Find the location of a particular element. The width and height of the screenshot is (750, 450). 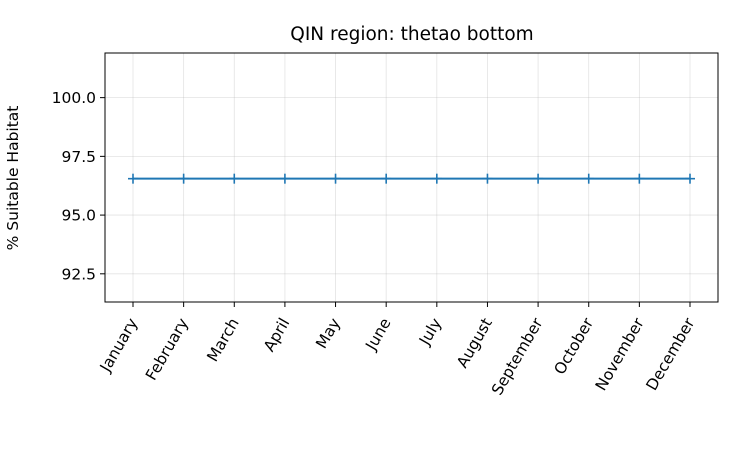

x-tick-label: January is located at coordinates (118, 345).